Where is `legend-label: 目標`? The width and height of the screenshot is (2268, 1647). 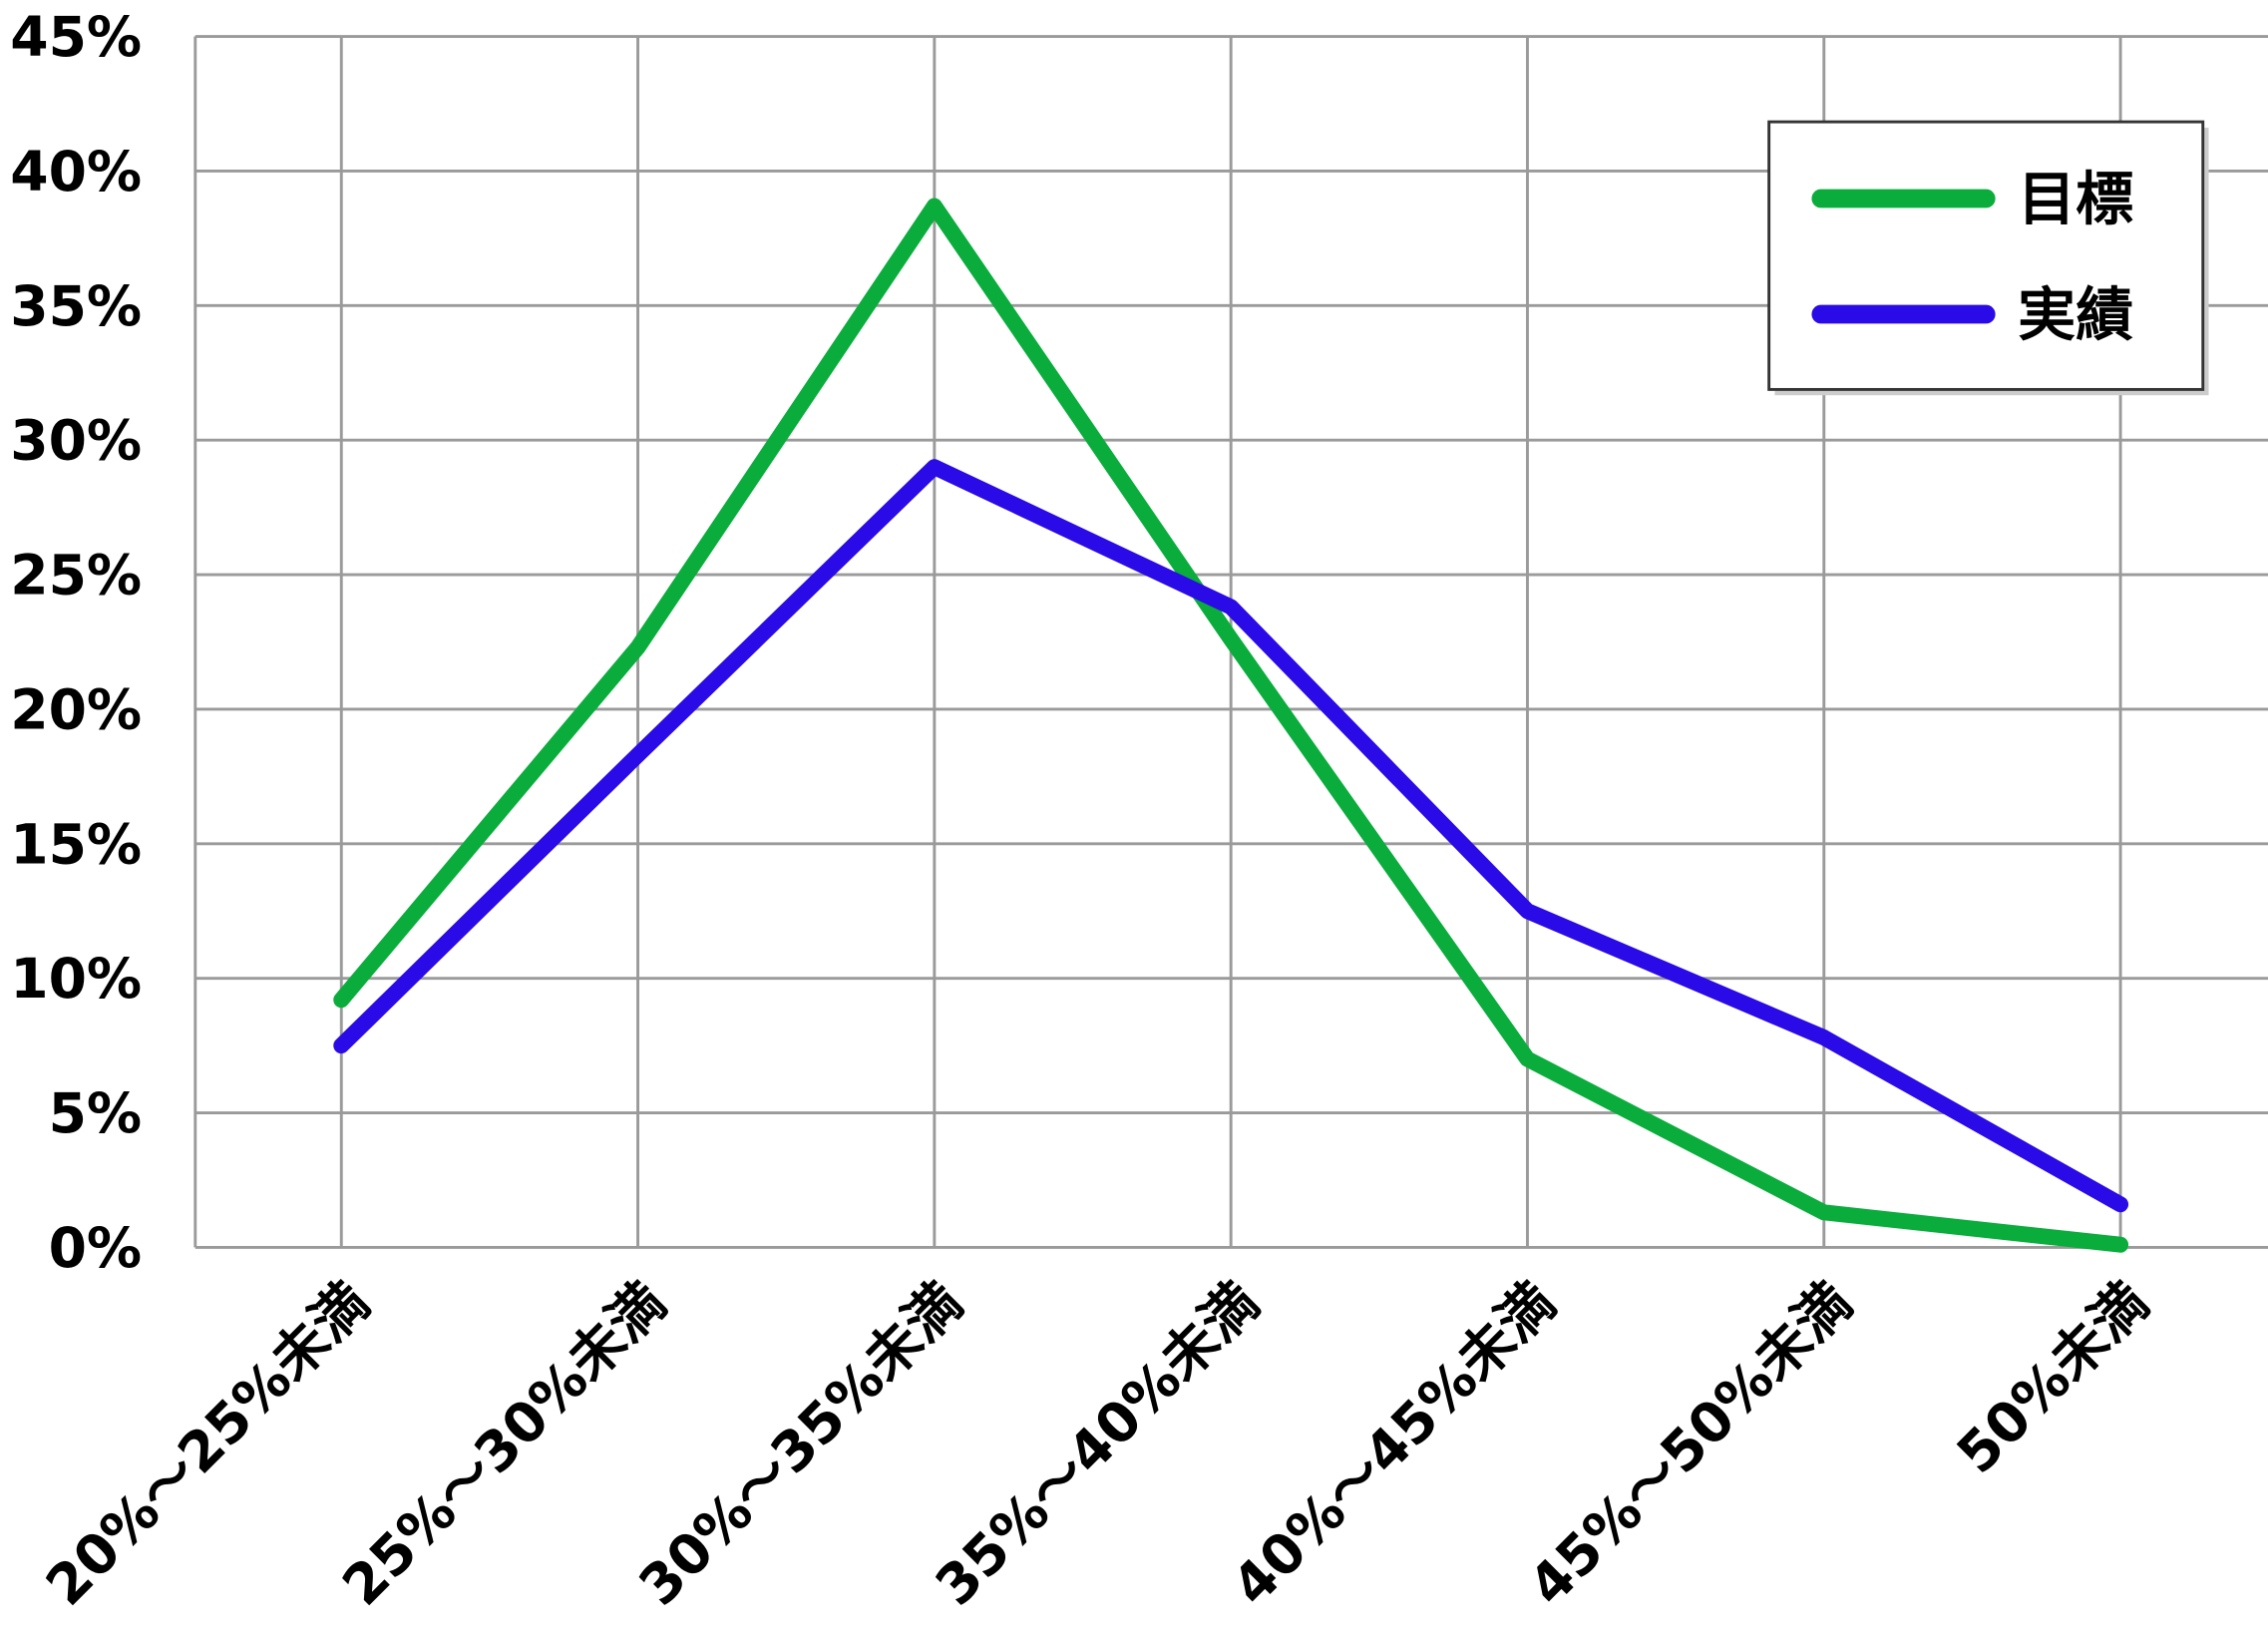
legend-label: 目標 is located at coordinates (2075, 198).